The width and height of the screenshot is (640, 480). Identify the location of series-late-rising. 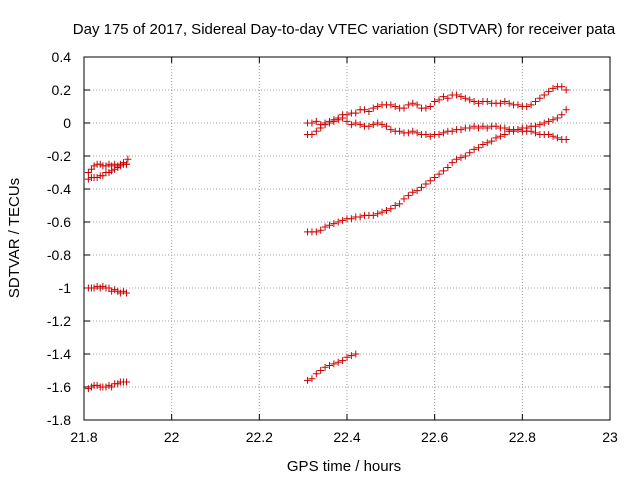
(437, 171).